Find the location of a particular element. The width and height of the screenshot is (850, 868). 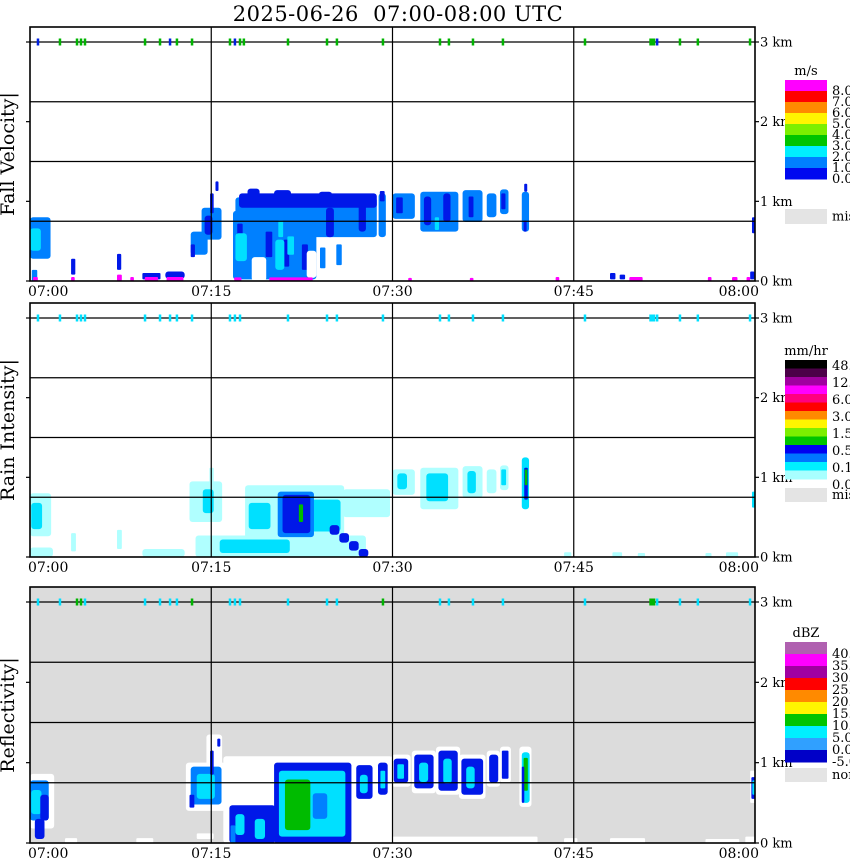

legend-label: 10.0 is located at coordinates (841, 726).